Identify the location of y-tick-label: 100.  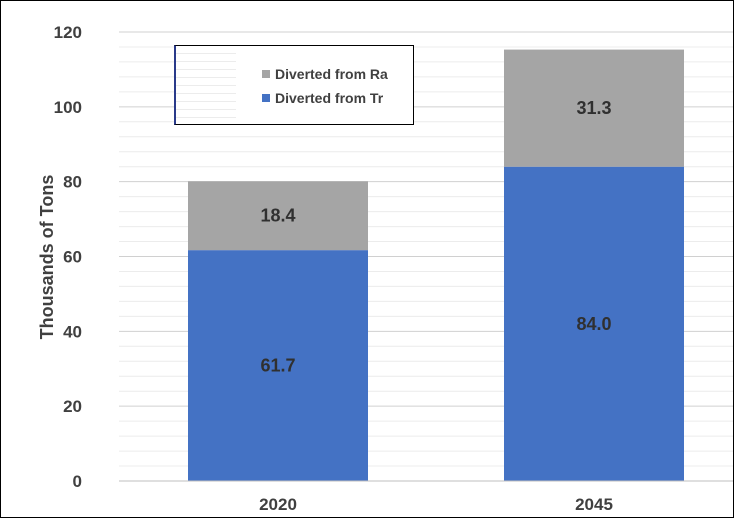
(68, 107).